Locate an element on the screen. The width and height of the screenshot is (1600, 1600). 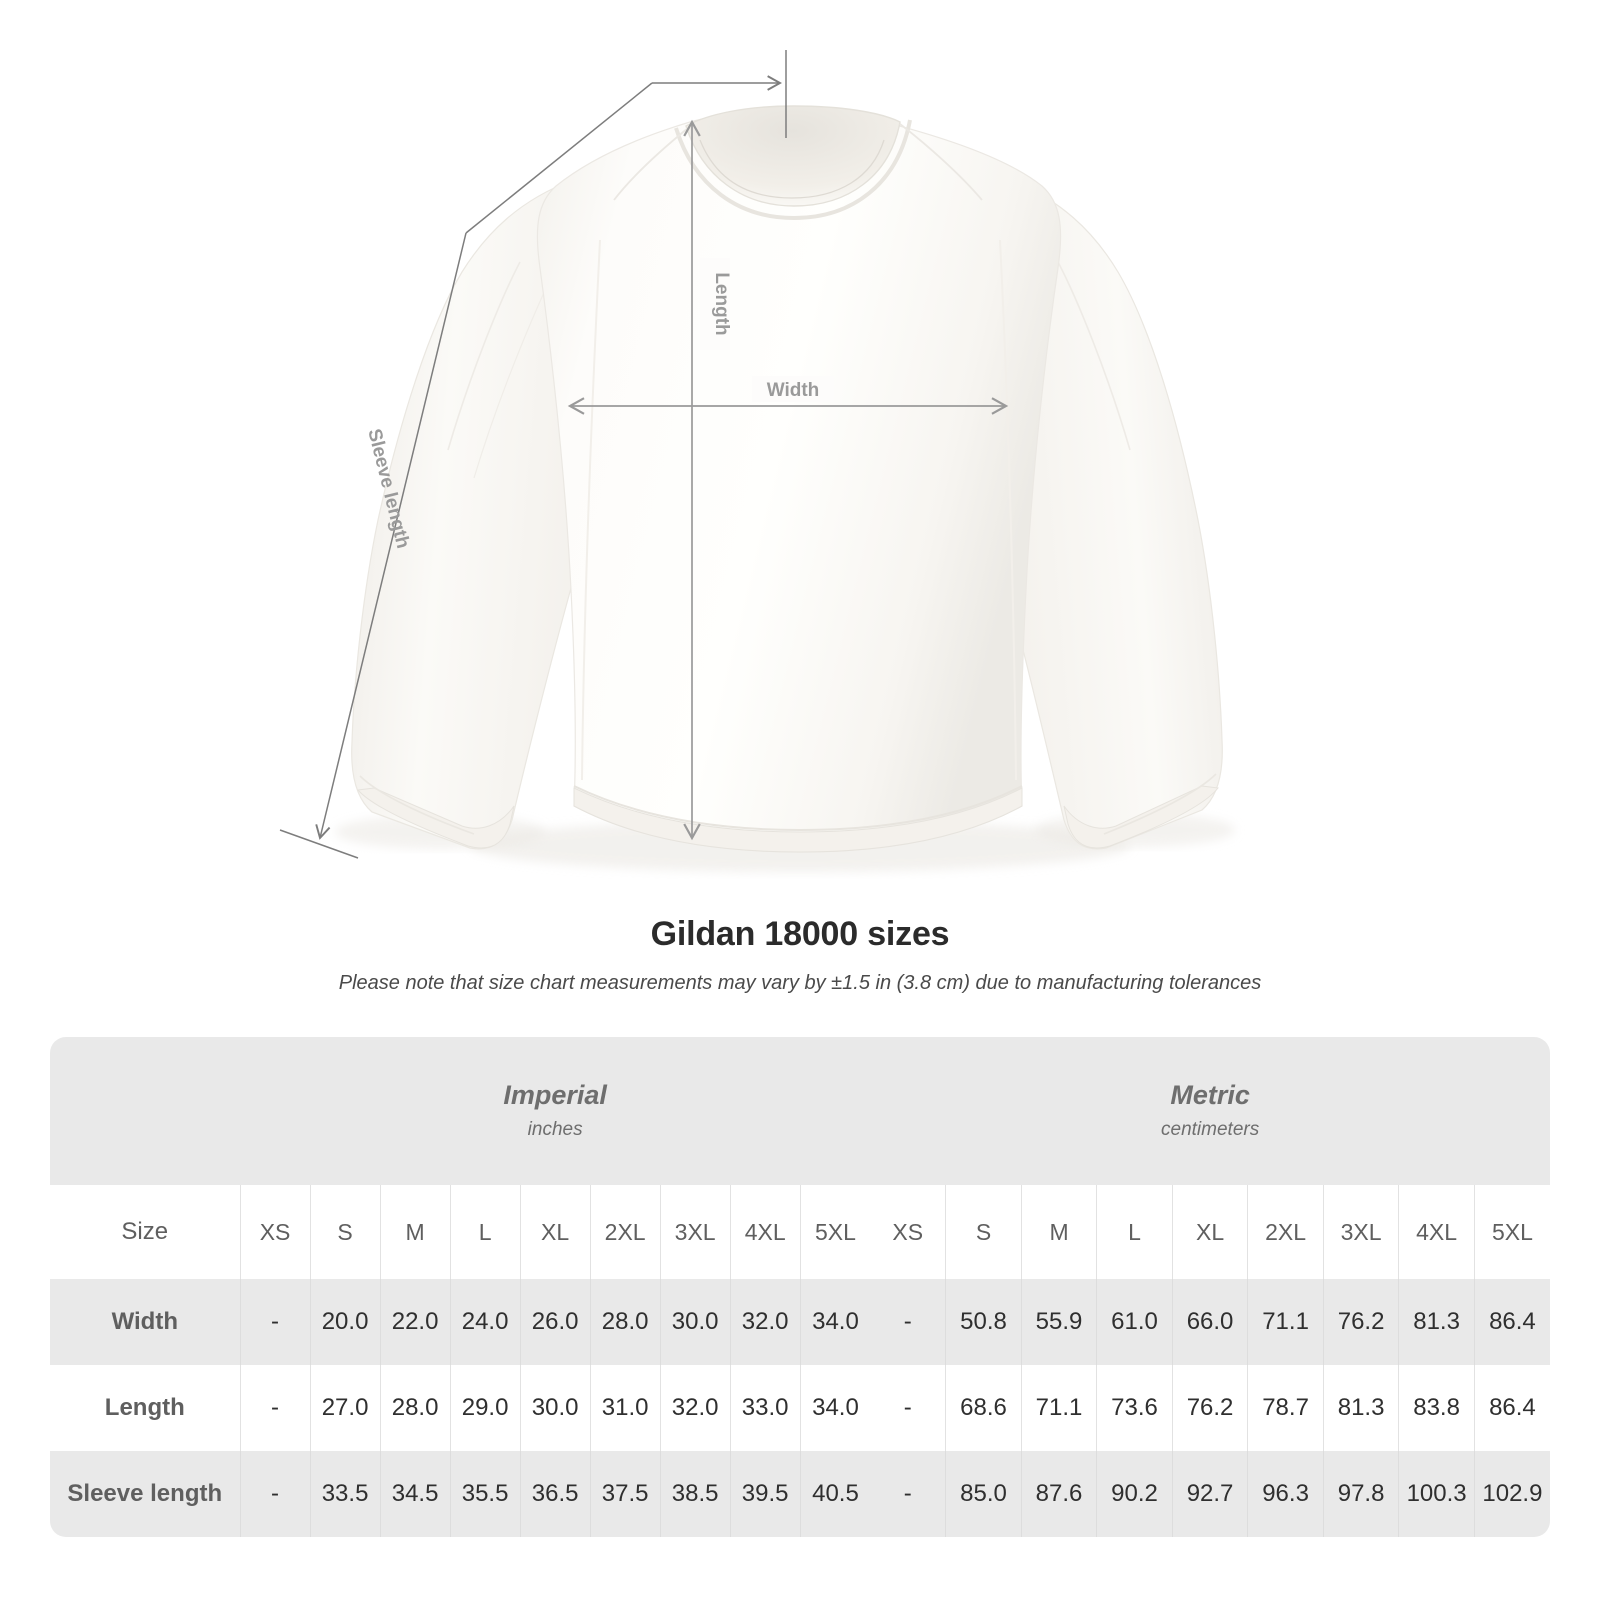
cell-length-metric-s: 68.6 is located at coordinates (983, 1408).